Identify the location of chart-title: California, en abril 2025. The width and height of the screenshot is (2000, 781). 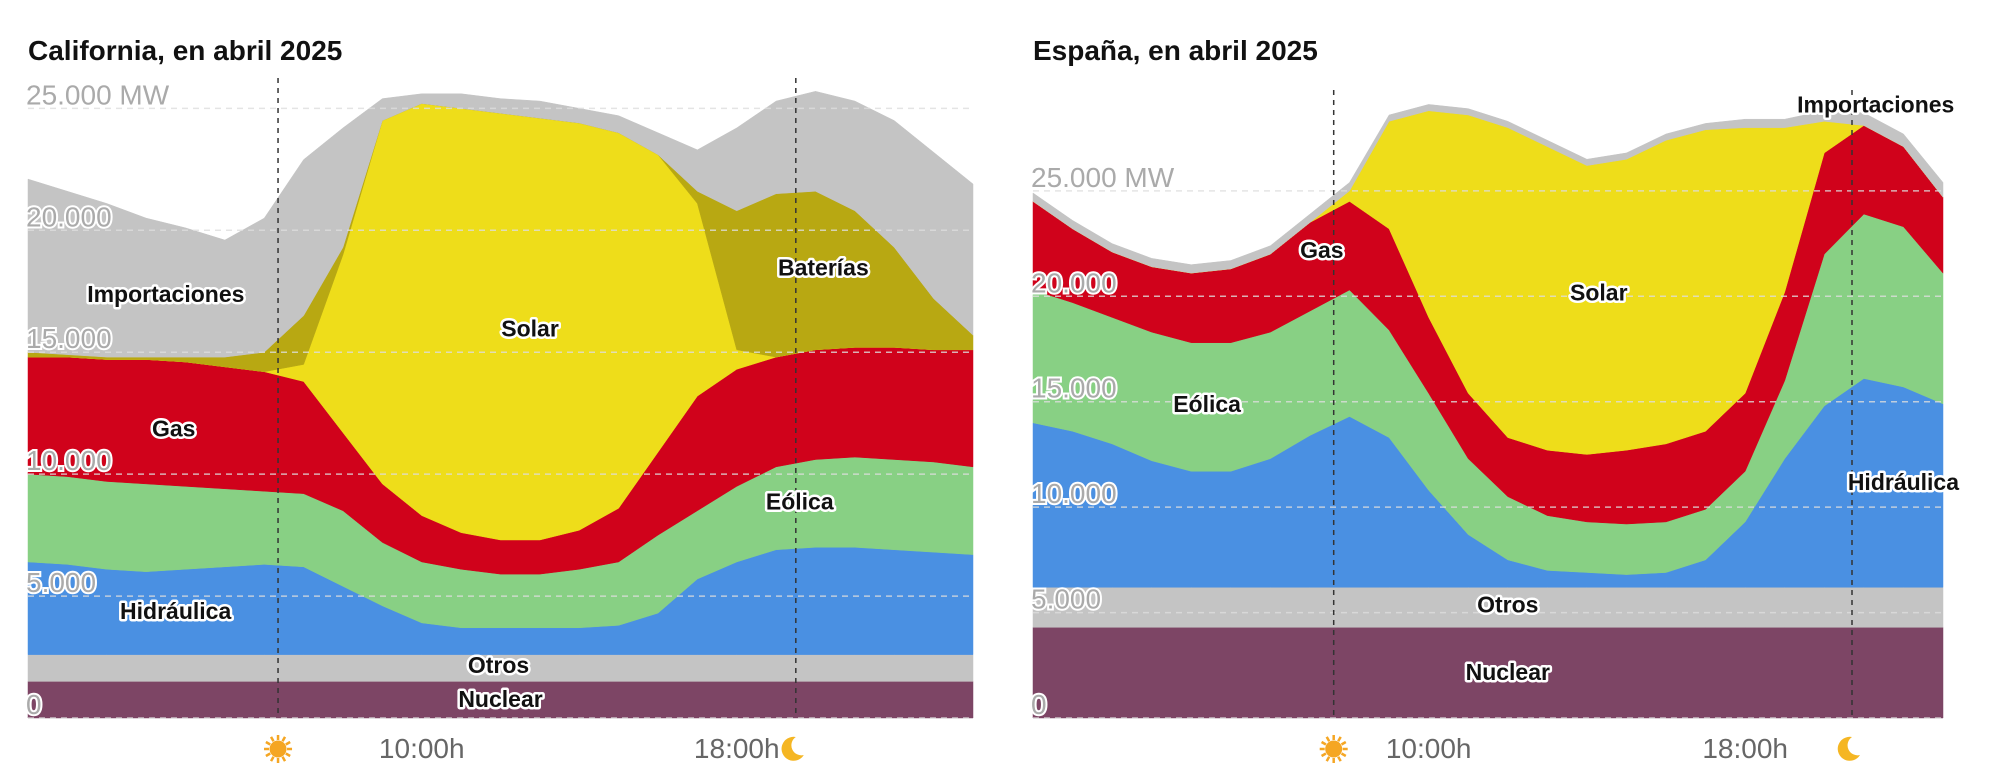
(185, 50).